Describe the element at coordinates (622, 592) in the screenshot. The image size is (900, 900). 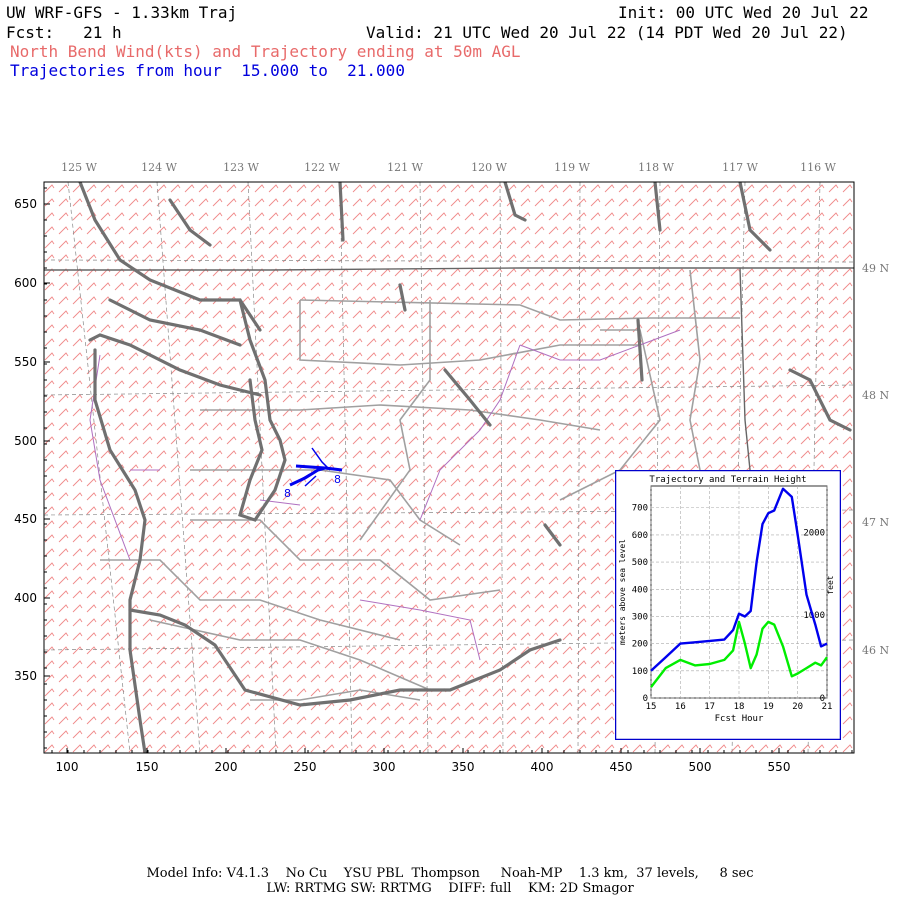
I see `inset-ylabel-left: meters above sea level` at that location.